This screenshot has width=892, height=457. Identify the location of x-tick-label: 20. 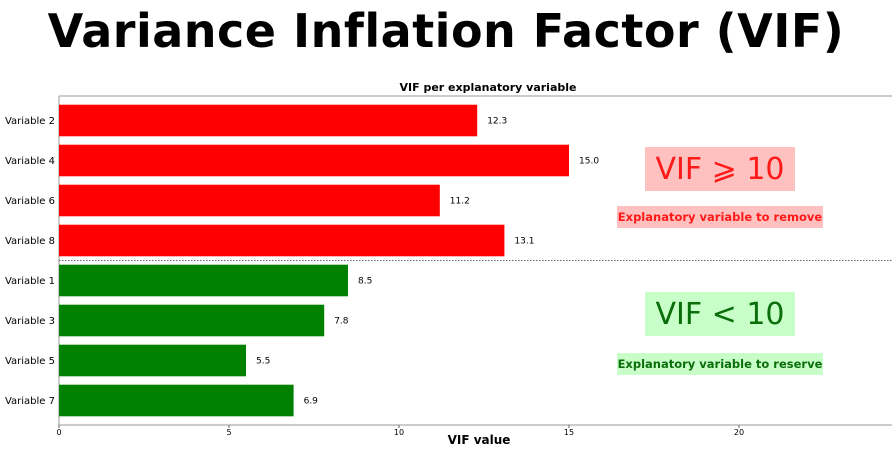
(739, 432).